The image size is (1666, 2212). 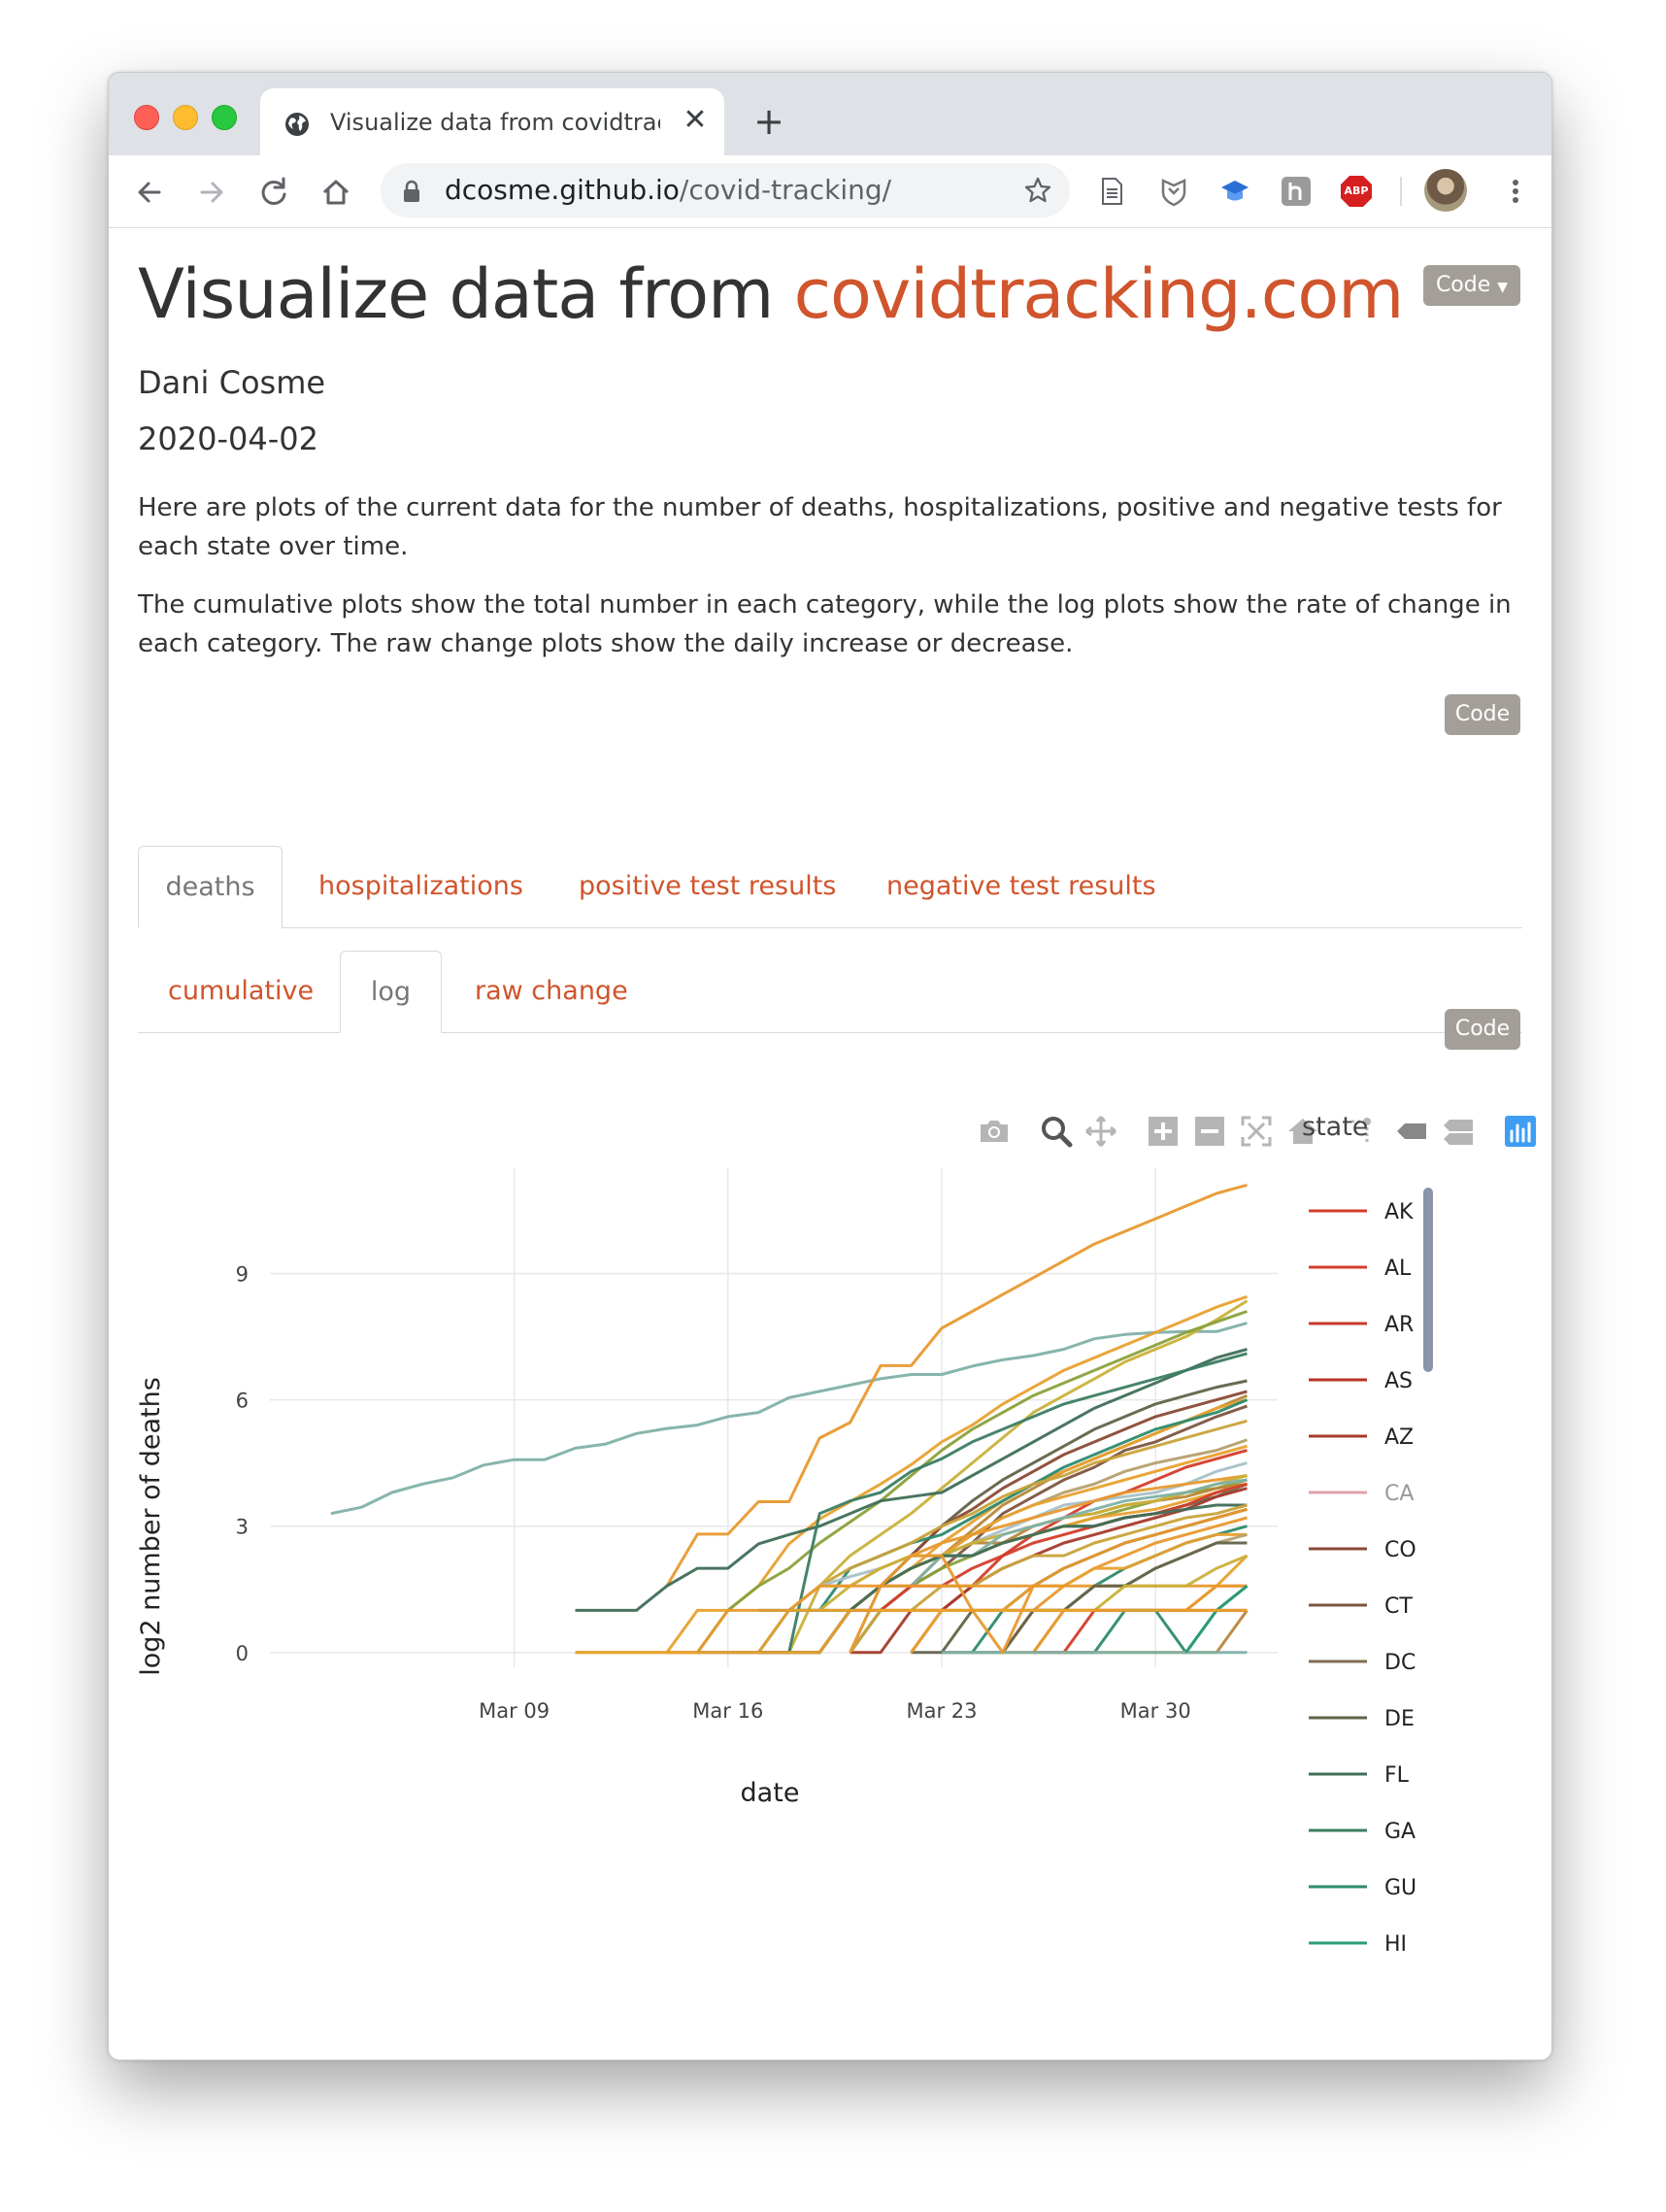 I want to click on plot-modebar, so click(x=1206, y=1131).